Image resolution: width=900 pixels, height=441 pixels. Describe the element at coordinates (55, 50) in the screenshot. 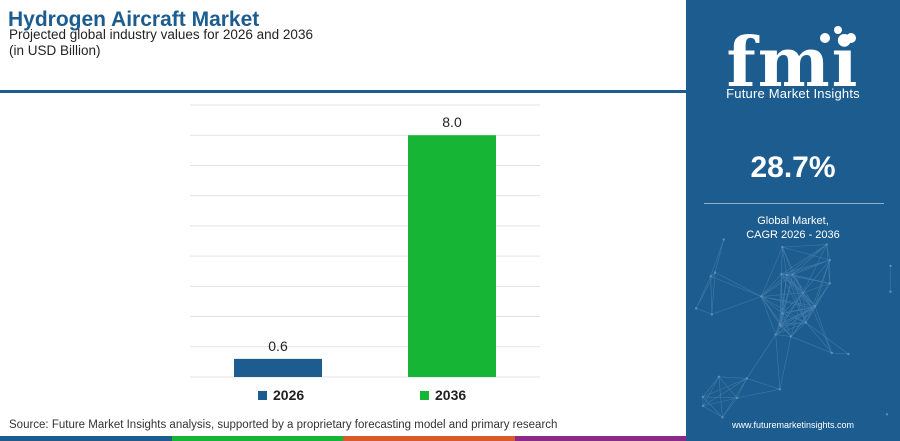

I see `subtitle-line-2: (in USD Billion)` at that location.